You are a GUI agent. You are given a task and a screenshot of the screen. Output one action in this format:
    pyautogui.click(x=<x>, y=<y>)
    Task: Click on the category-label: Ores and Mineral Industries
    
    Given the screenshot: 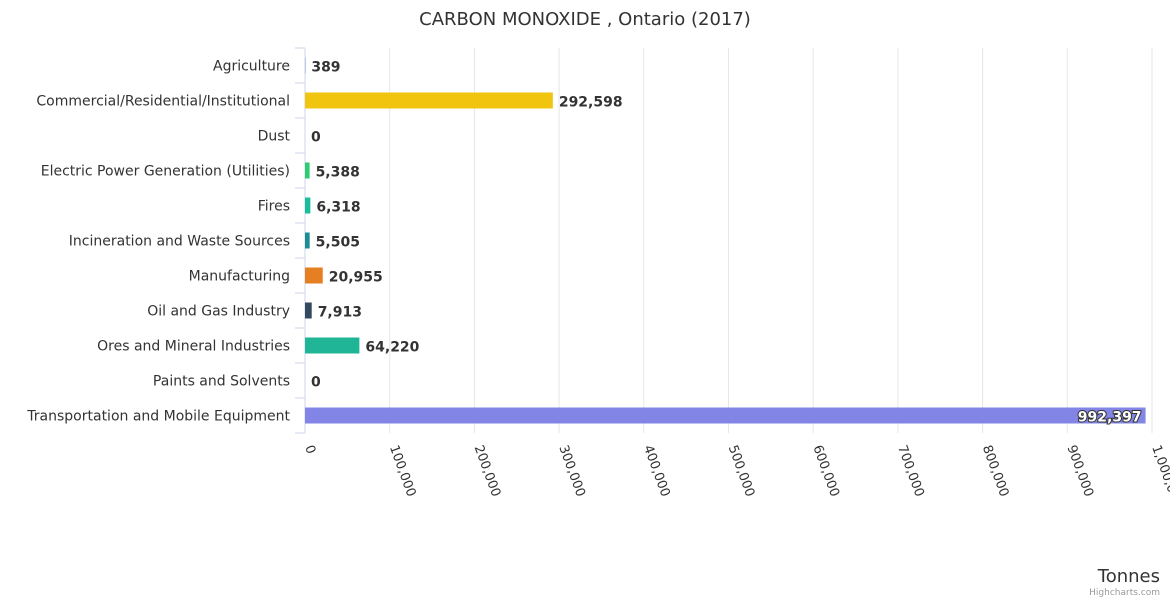 What is the action you would take?
    pyautogui.click(x=193, y=347)
    